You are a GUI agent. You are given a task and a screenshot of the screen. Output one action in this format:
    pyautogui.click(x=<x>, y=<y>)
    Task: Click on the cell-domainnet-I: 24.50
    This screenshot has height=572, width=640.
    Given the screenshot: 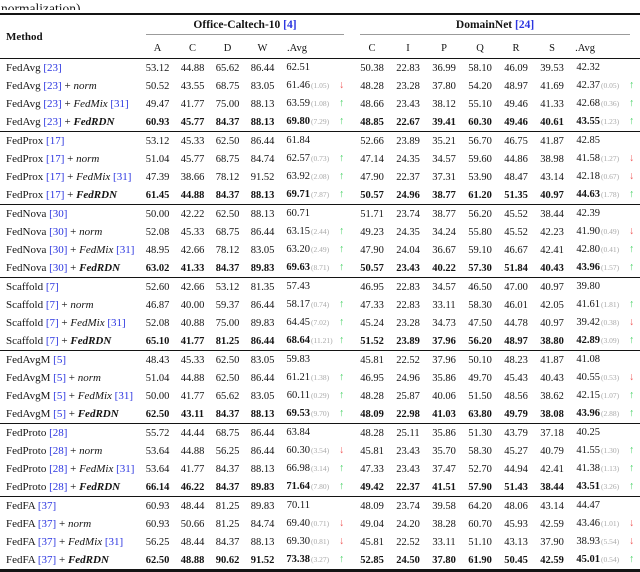 What is the action you would take?
    pyautogui.click(x=408, y=560)
    